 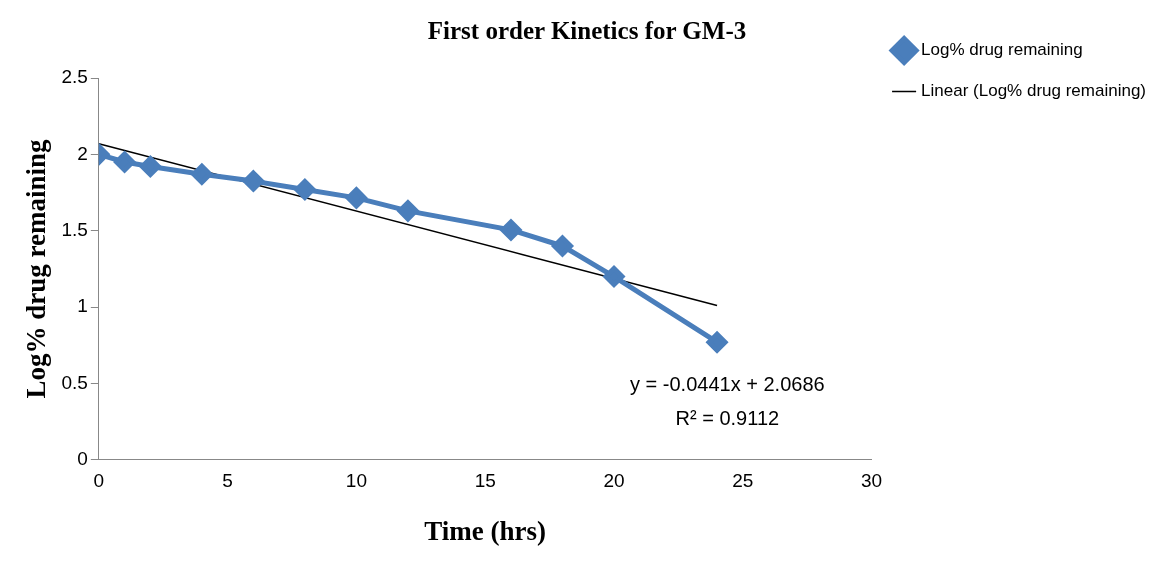 I want to click on x-axis-title: Time (hrs), so click(x=485, y=530).